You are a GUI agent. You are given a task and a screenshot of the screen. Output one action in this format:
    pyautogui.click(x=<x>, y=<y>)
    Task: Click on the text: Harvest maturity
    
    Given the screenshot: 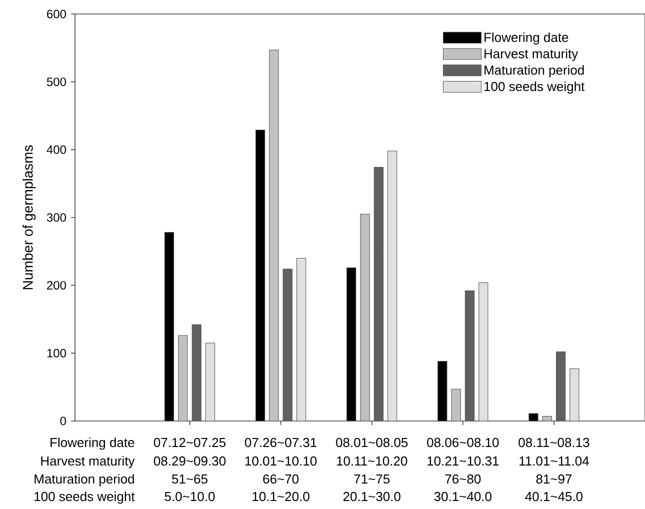 What is the action you would take?
    pyautogui.click(x=88, y=462)
    